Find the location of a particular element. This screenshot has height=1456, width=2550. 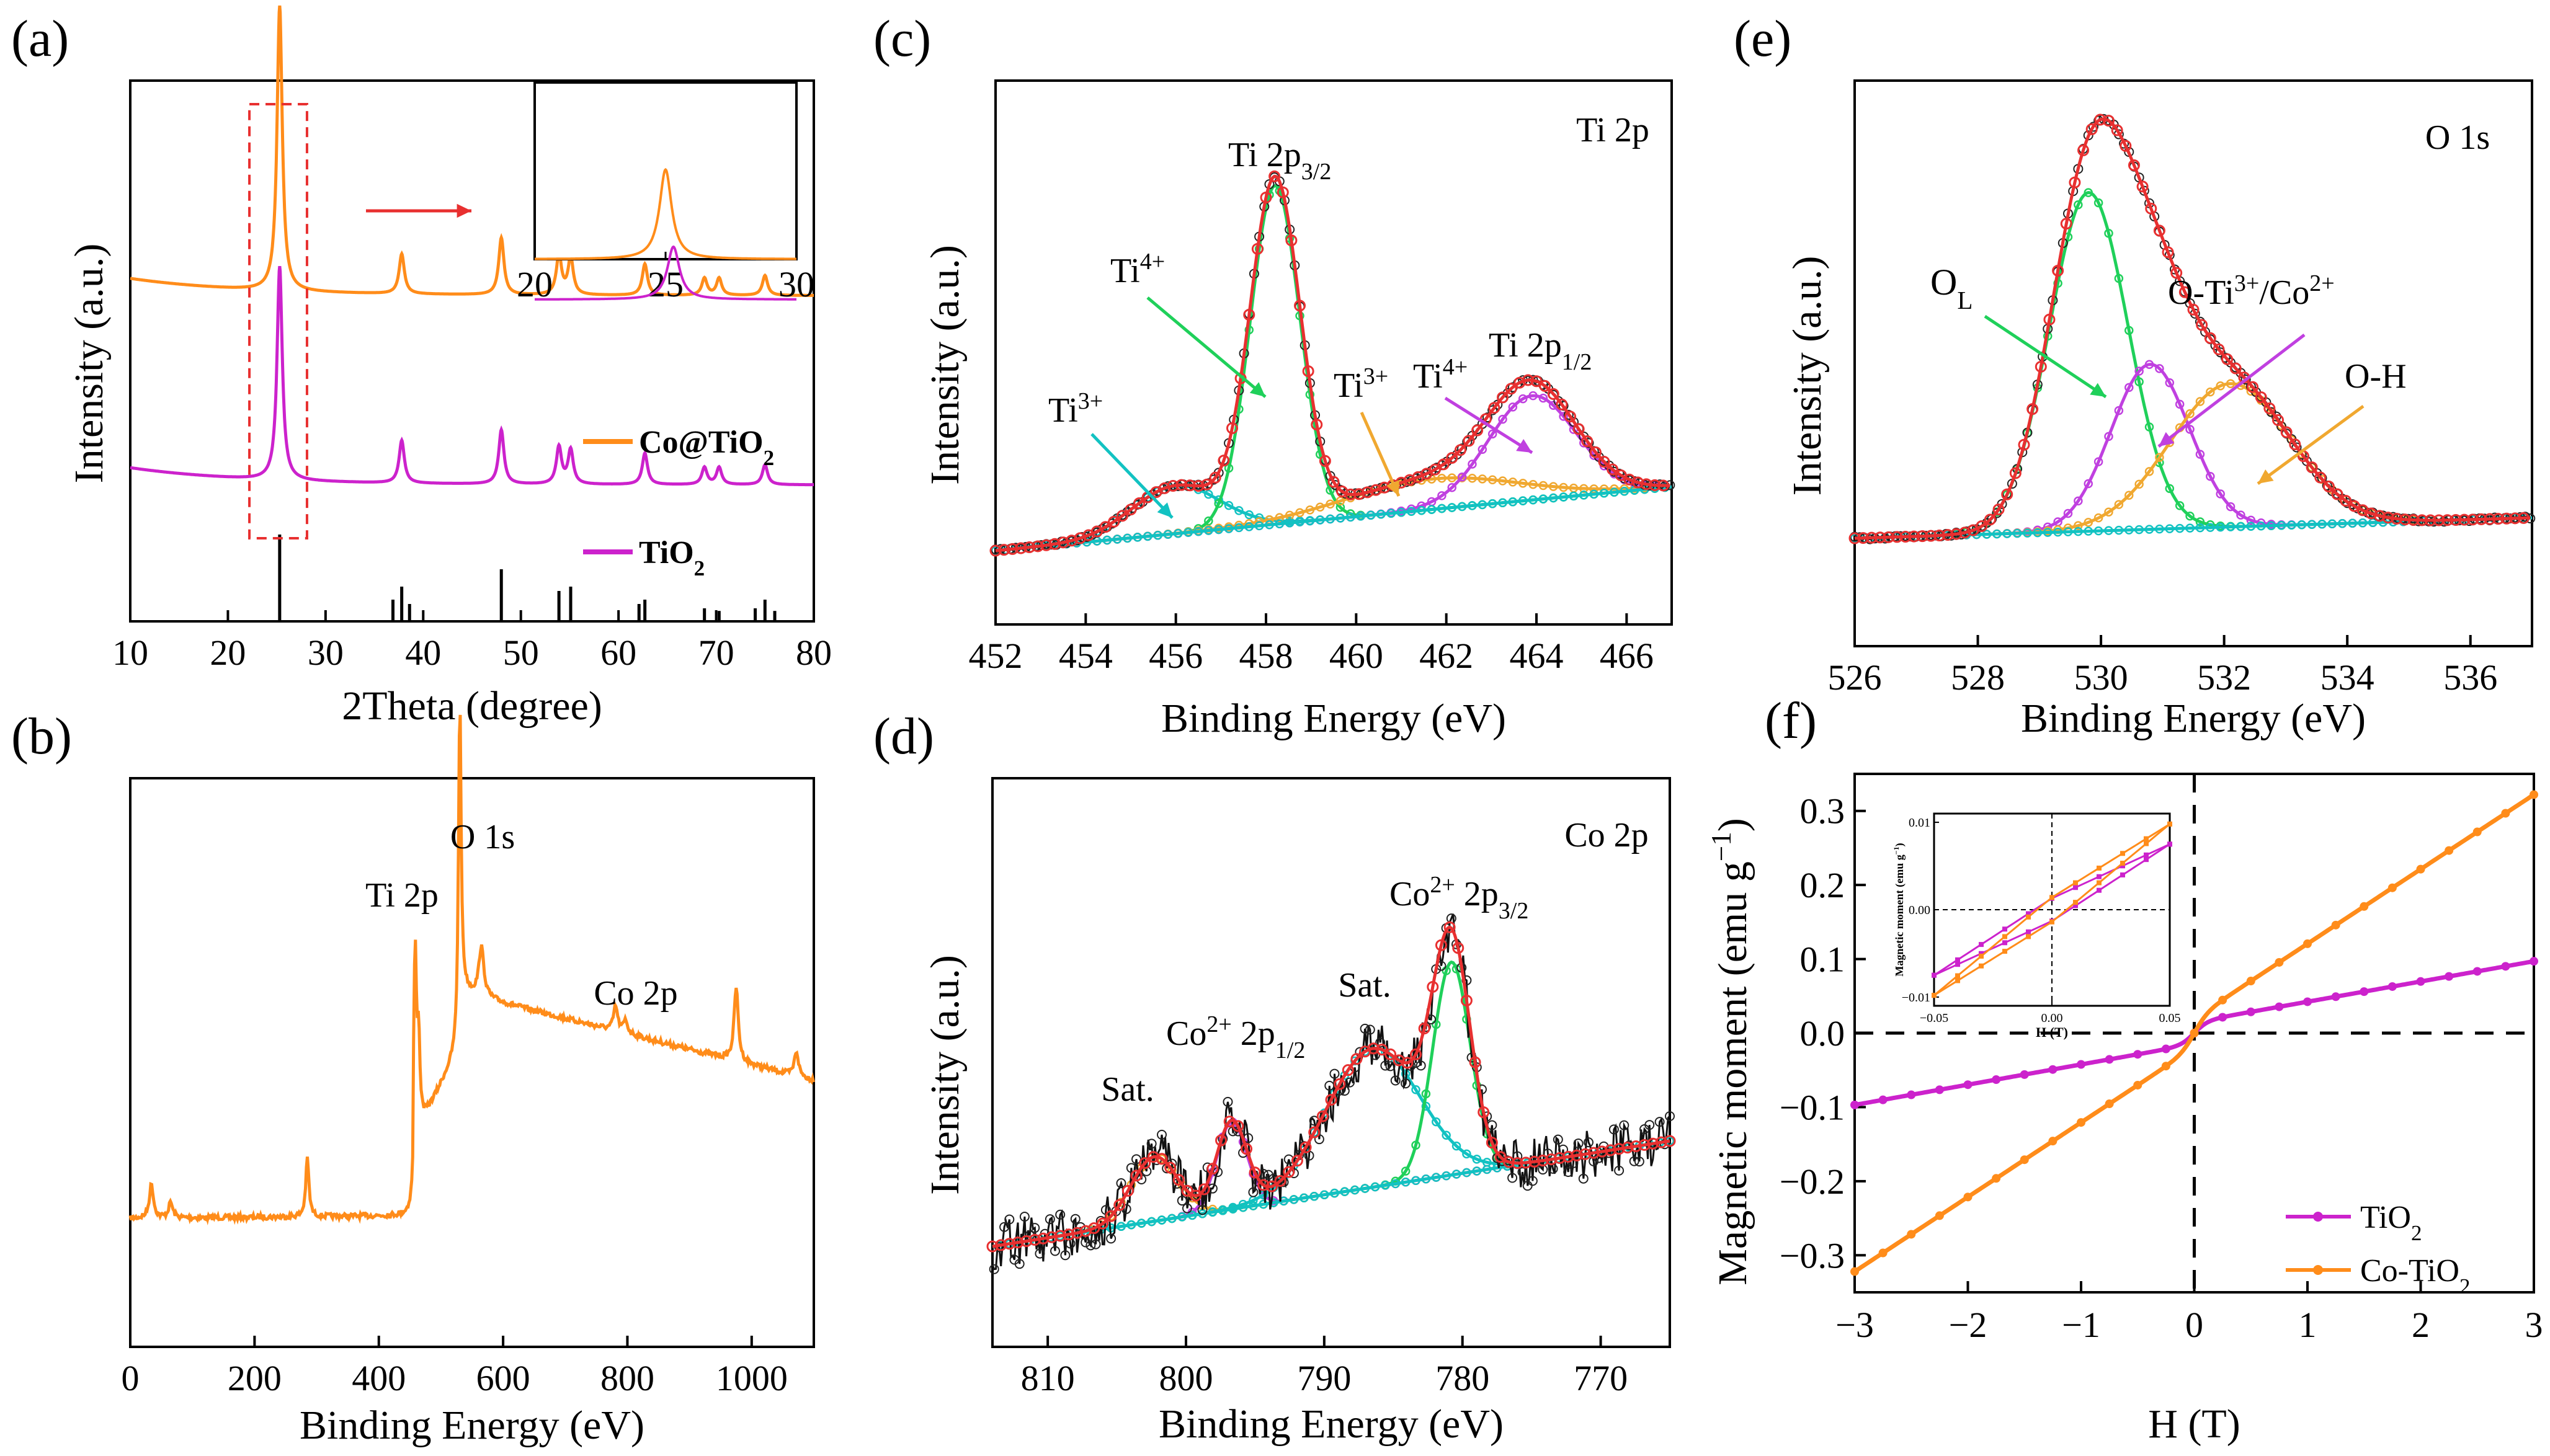

panel-d-title: Co 2p is located at coordinates (1606, 836).